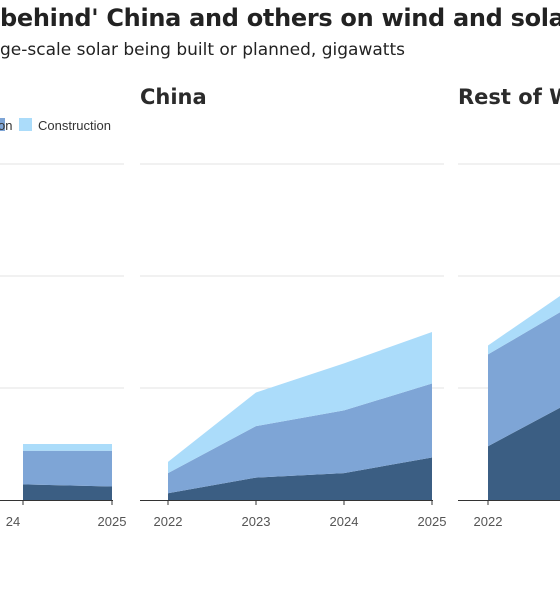 The height and width of the screenshot is (600, 560). Describe the element at coordinates (6, 125) in the screenshot. I see `legend-label-operating: on` at that location.